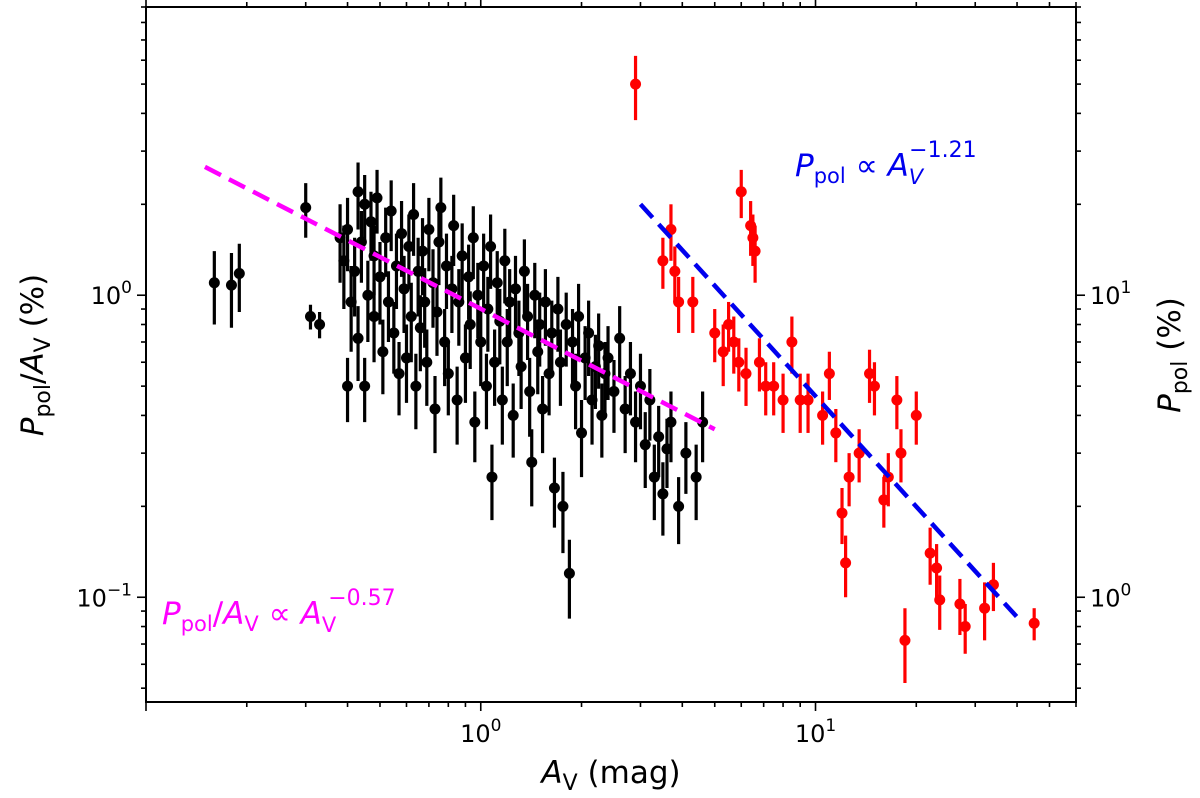 The image size is (1200, 798). What do you see at coordinates (104, 596) in the screenshot?
I see `y-left-tick-label: 10−1` at bounding box center [104, 596].